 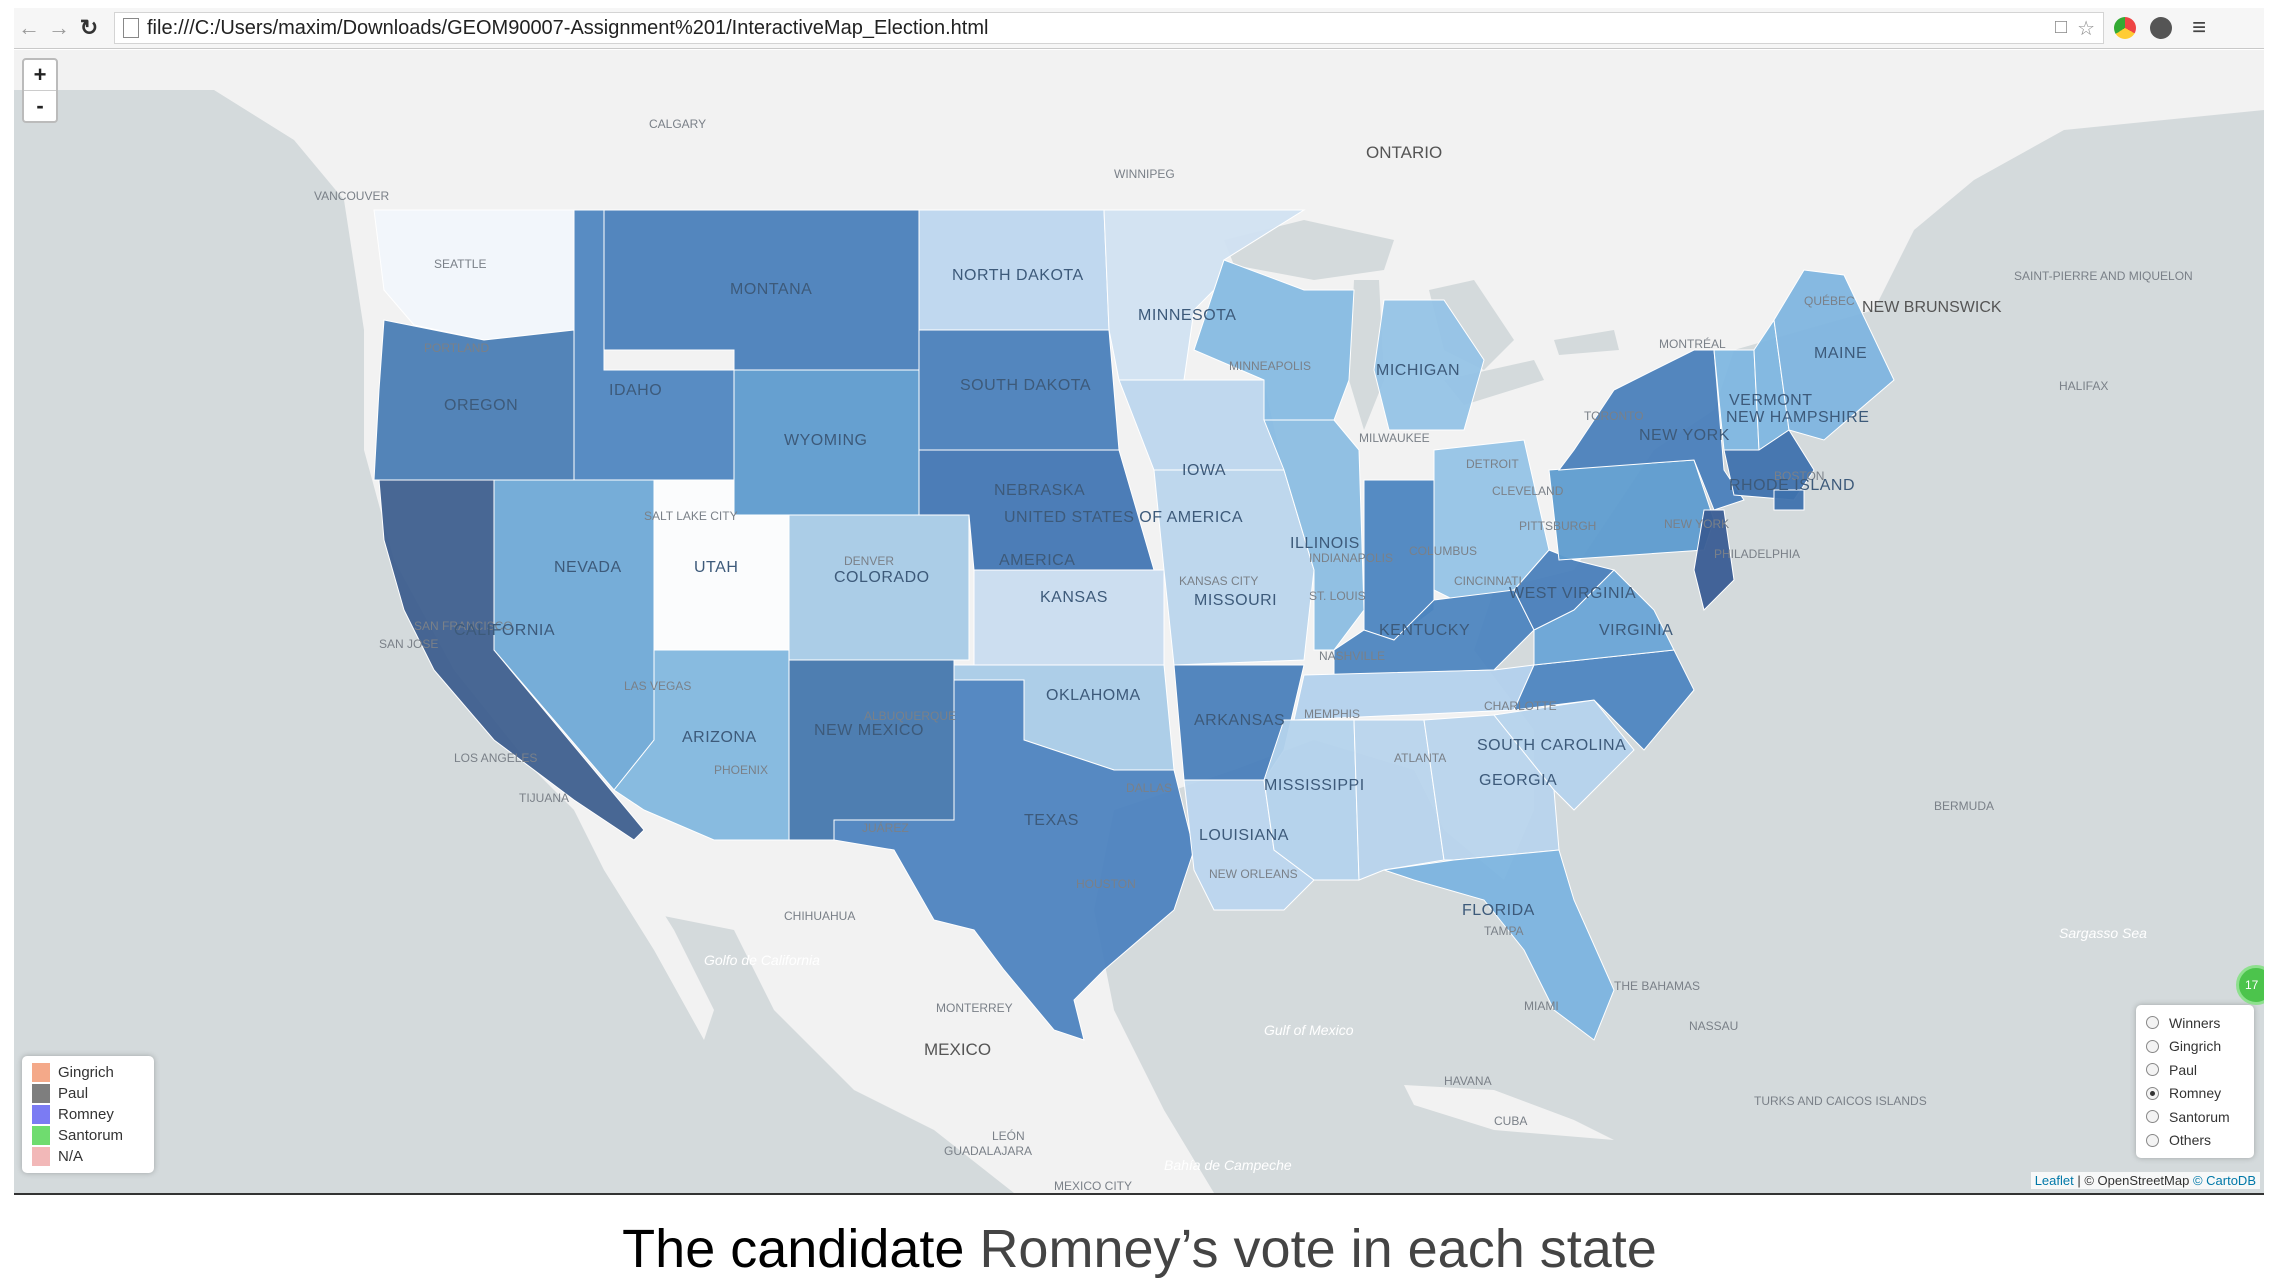 What do you see at coordinates (1309, 1030) in the screenshot?
I see `label-gulf-mexico: Gulf of Mexico` at bounding box center [1309, 1030].